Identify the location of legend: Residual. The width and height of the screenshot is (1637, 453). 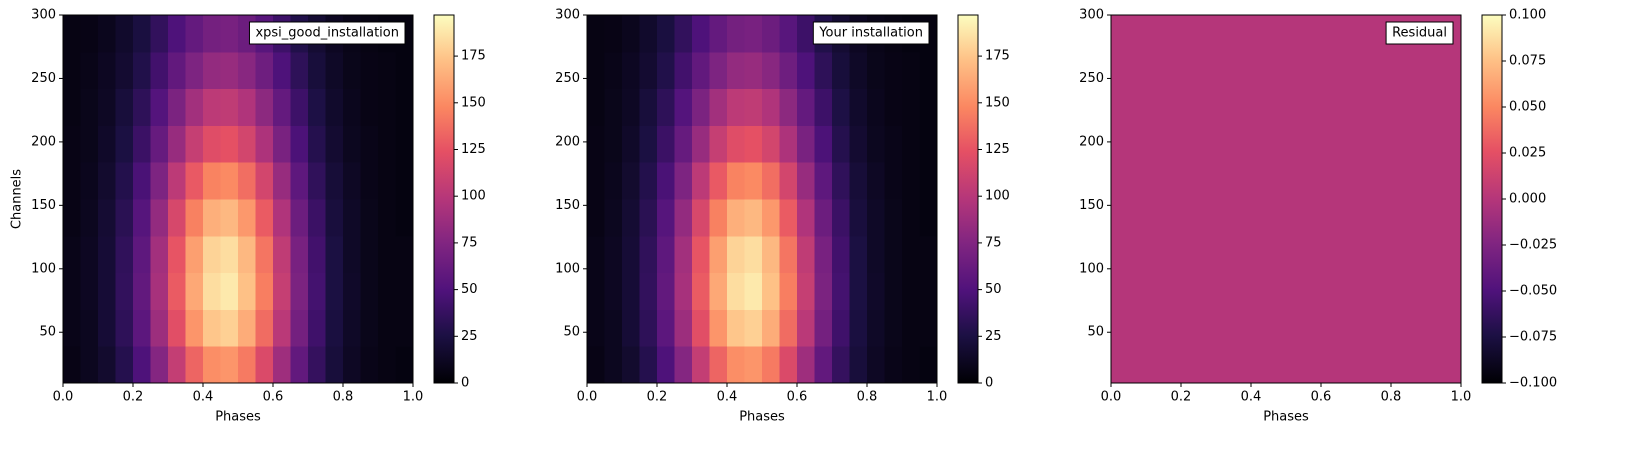
(1419, 33).